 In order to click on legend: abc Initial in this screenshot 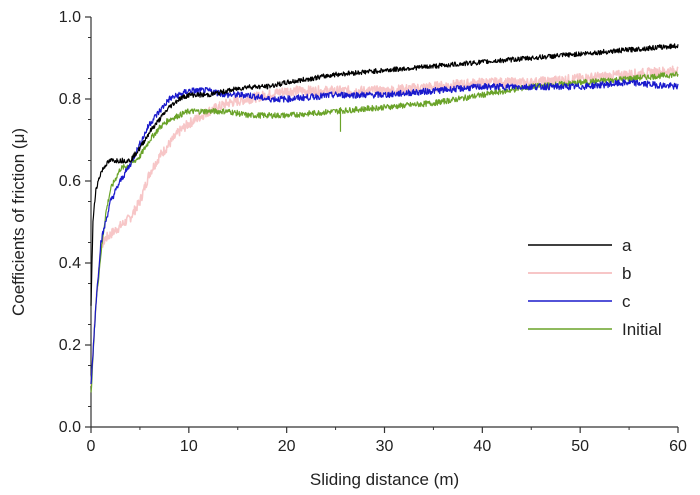, I will do `click(595, 287)`.